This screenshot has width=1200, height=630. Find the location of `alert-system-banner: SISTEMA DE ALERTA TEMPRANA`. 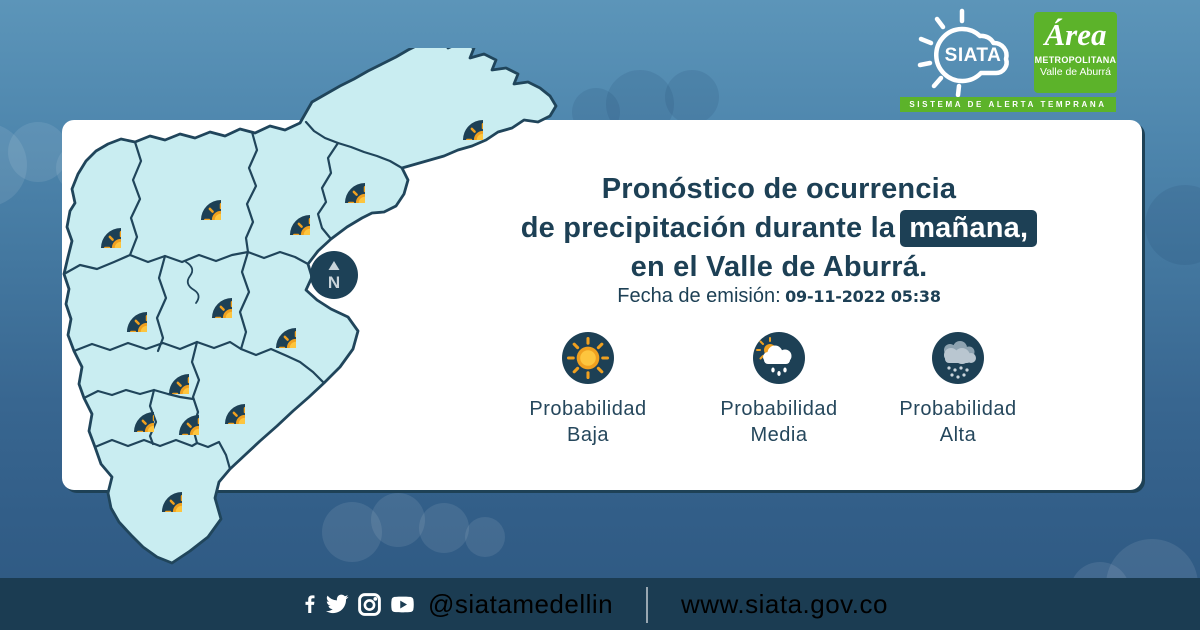

alert-system-banner: SISTEMA DE ALERTA TEMPRANA is located at coordinates (1008, 104).